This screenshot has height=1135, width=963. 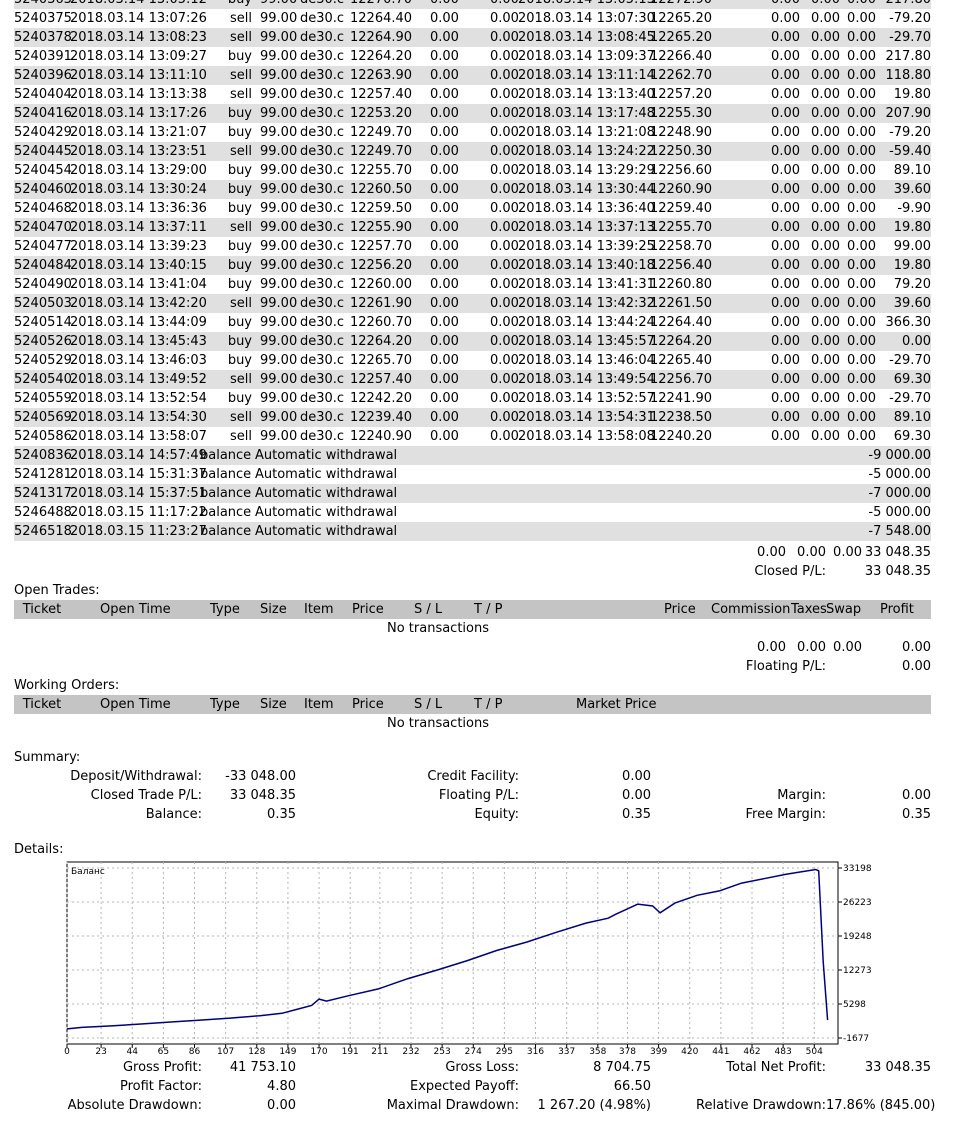 I want to click on x-tick-label: 483, so click(x=783, y=1052).